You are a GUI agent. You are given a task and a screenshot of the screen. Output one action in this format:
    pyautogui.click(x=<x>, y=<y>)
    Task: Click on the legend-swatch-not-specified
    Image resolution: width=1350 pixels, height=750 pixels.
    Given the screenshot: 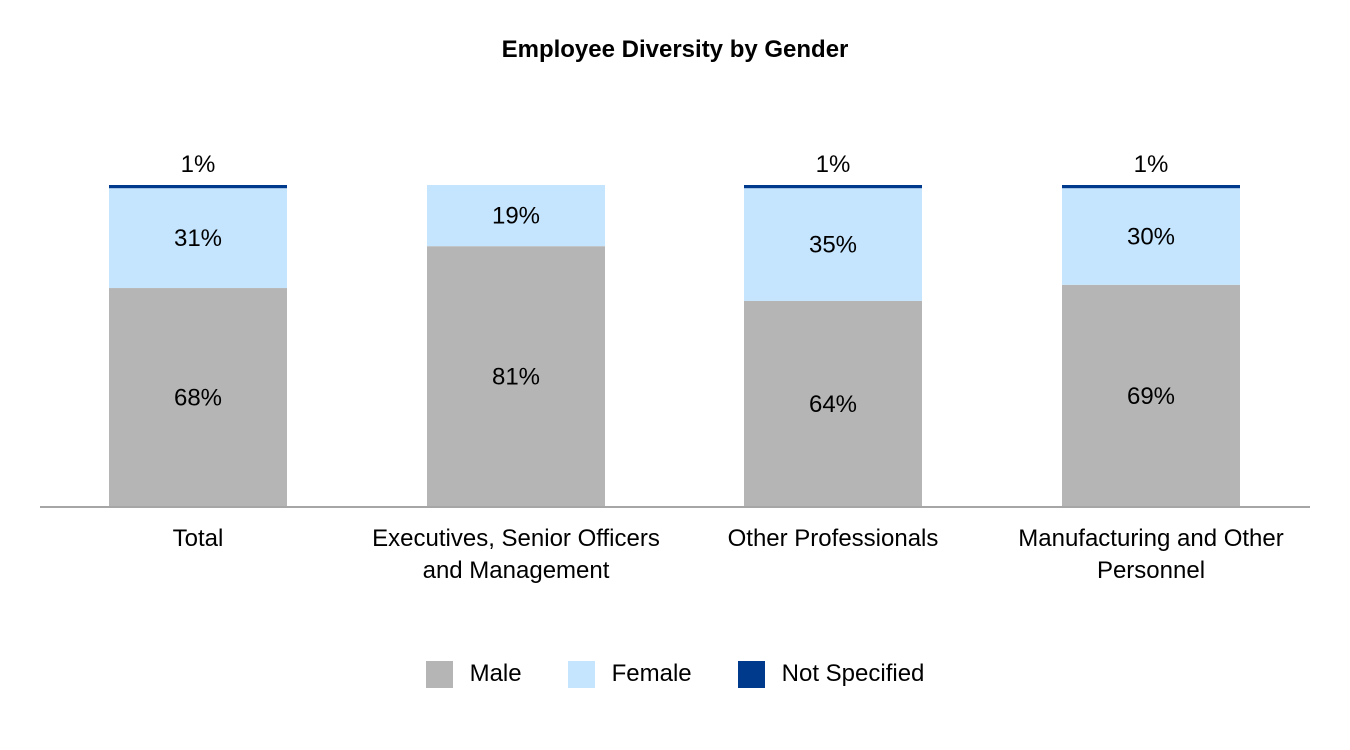 What is the action you would take?
    pyautogui.click(x=751, y=674)
    